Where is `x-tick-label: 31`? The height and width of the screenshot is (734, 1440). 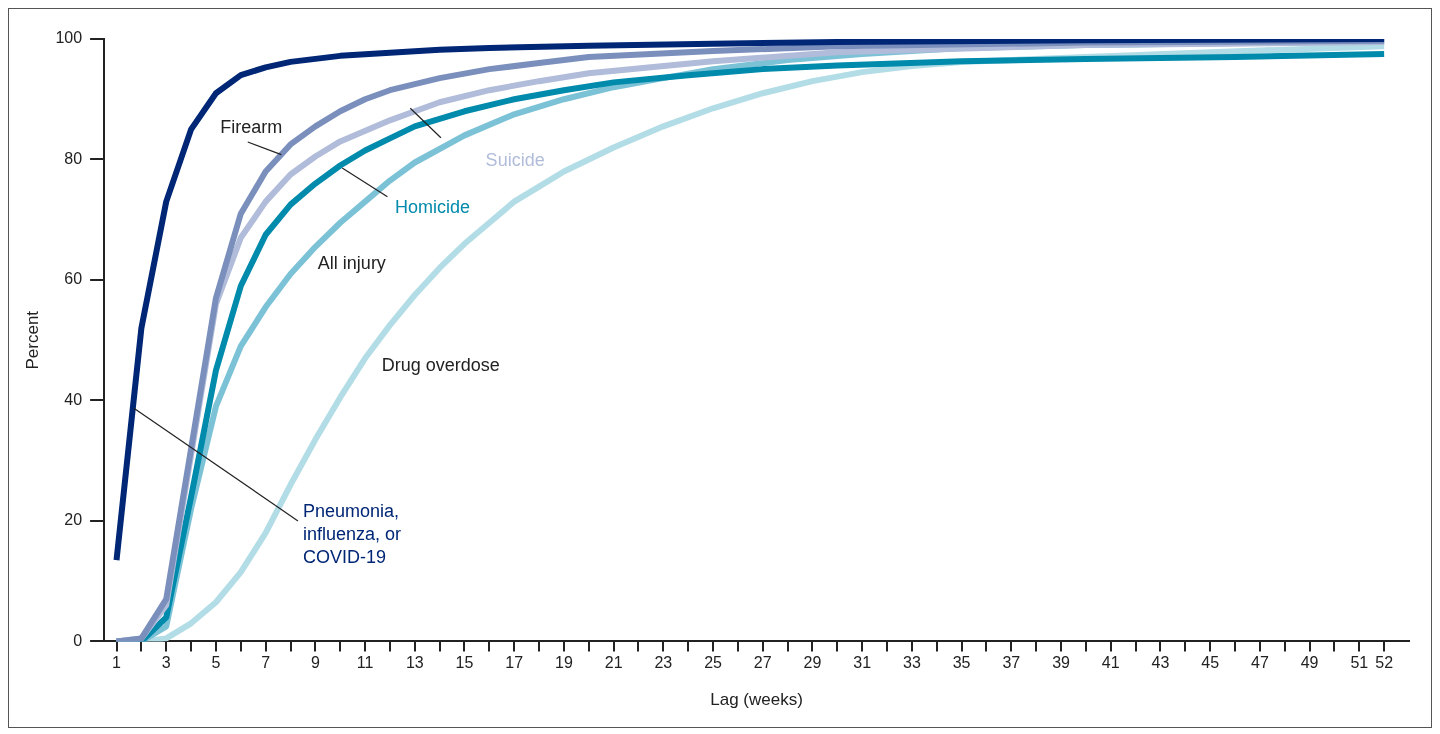
x-tick-label: 31 is located at coordinates (862, 663).